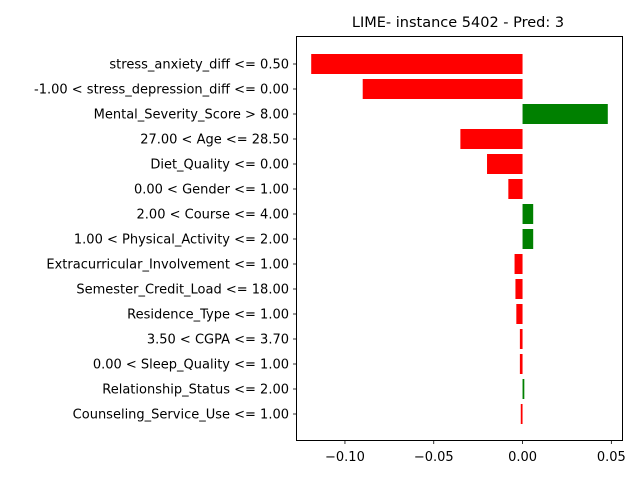 Image resolution: width=640 pixels, height=485 pixels. What do you see at coordinates (218, 340) in the screenshot?
I see `y-tick-label: 3.50 < CGPA <= 3.70` at bounding box center [218, 340].